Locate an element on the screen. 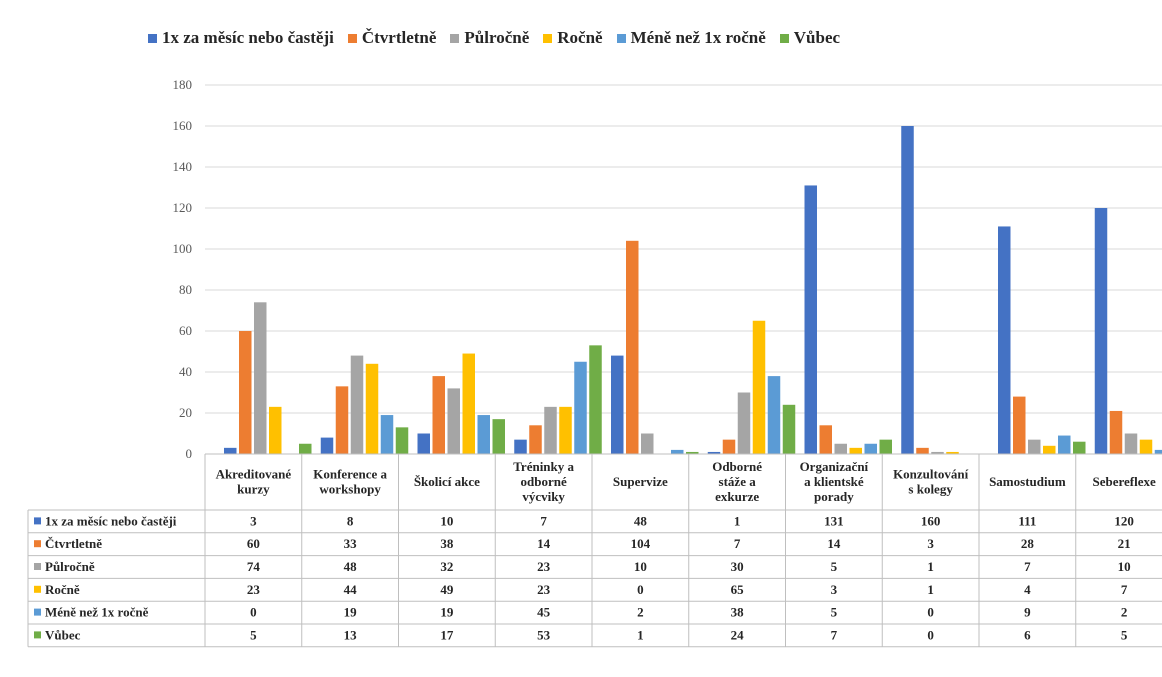  category-label: Školicí akce is located at coordinates (447, 481).